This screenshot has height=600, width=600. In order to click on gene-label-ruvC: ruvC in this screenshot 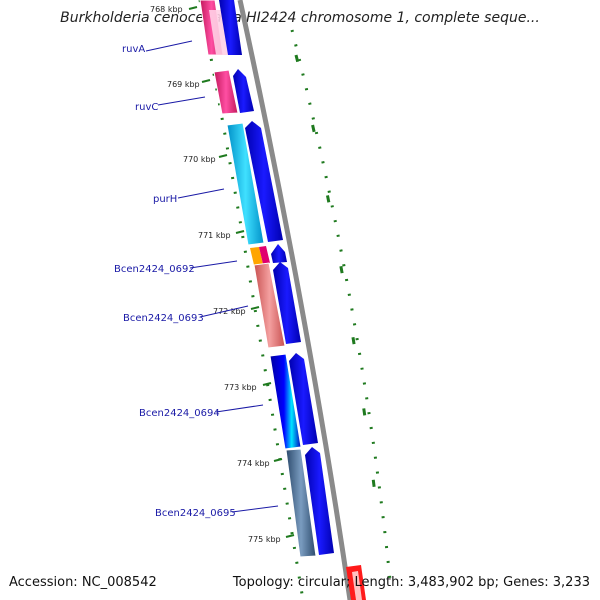, I will do `click(146, 107)`.